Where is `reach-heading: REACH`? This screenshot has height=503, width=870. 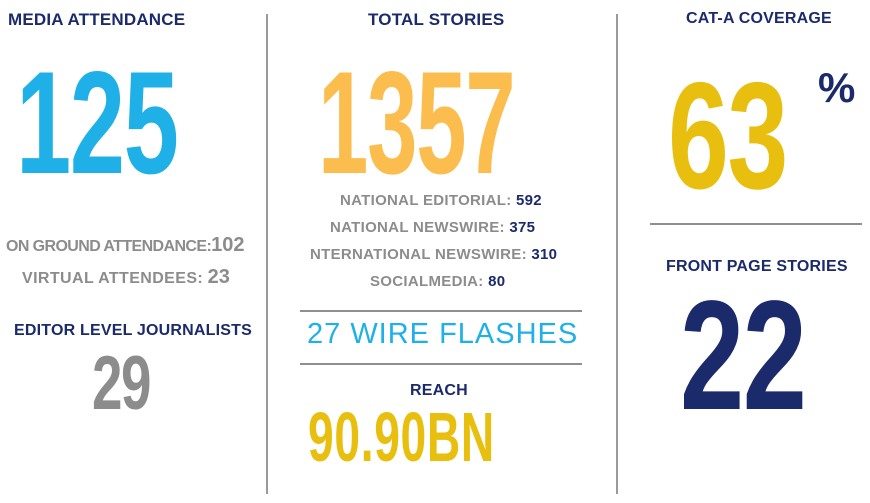 reach-heading: REACH is located at coordinates (439, 390).